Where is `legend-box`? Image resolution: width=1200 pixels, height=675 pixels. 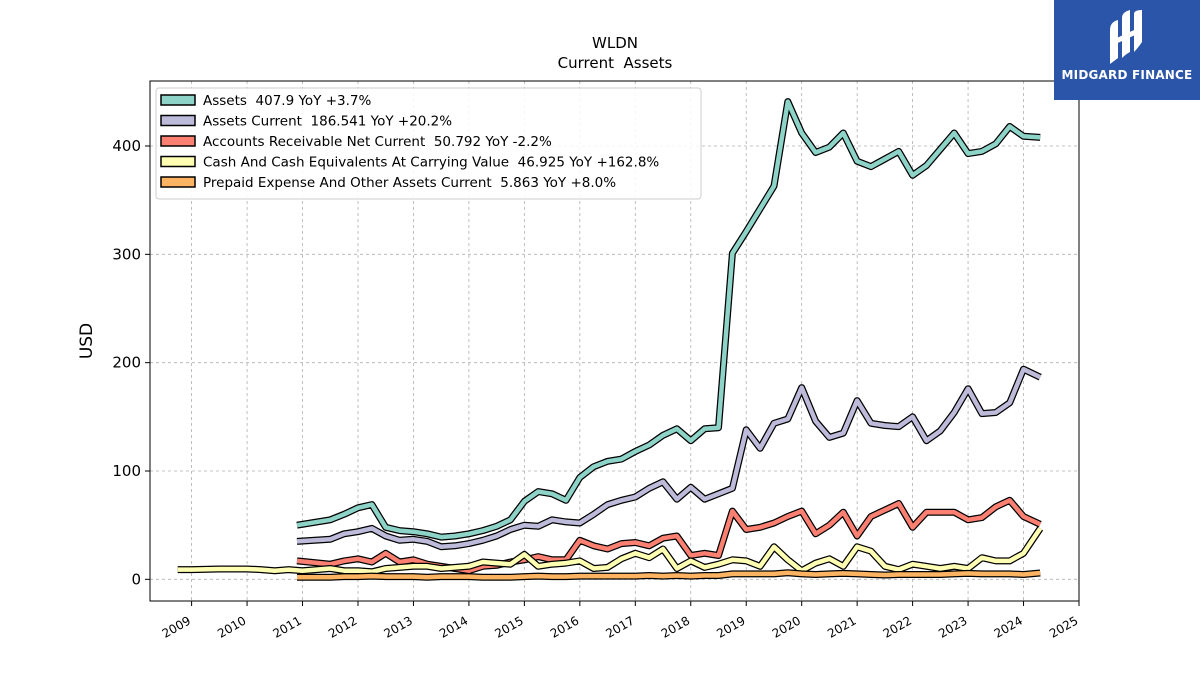 legend-box is located at coordinates (428, 143).